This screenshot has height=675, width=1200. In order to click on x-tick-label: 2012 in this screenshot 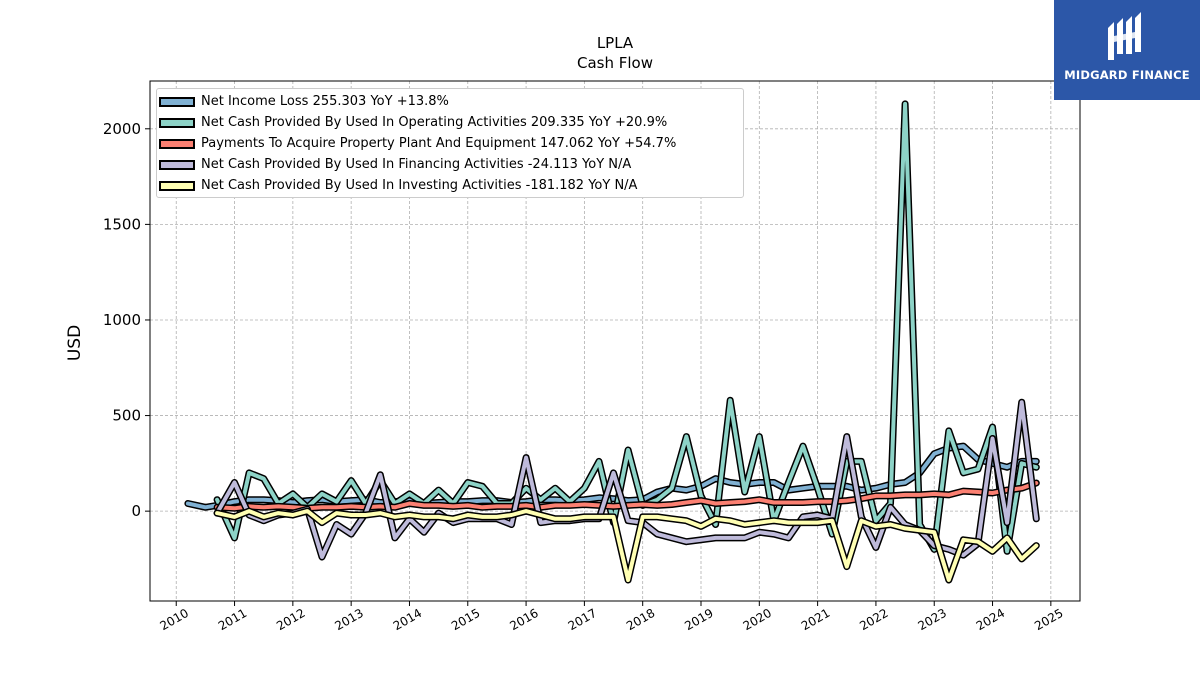, I will do `click(290, 619)`.